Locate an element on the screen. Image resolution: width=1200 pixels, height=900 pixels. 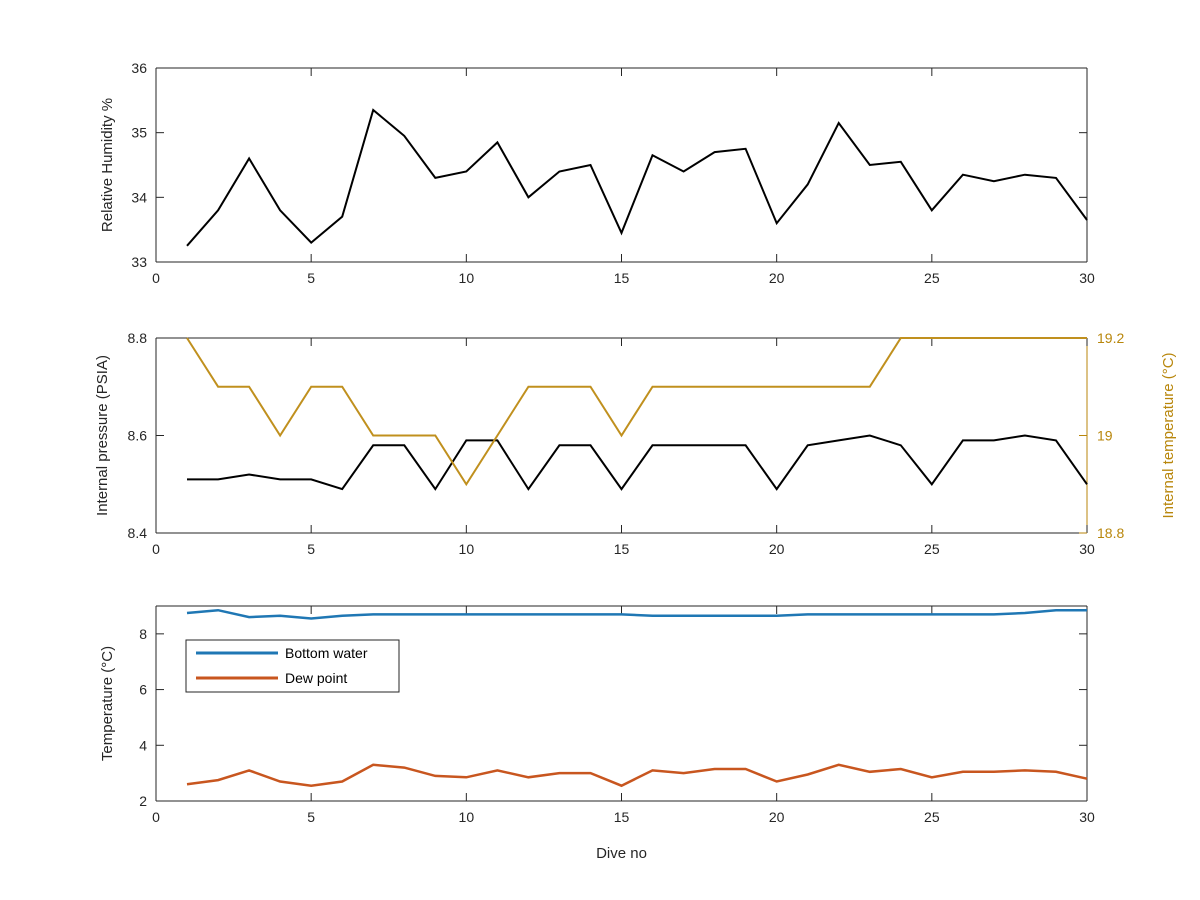
internal-temperature-line is located at coordinates (636, 412).